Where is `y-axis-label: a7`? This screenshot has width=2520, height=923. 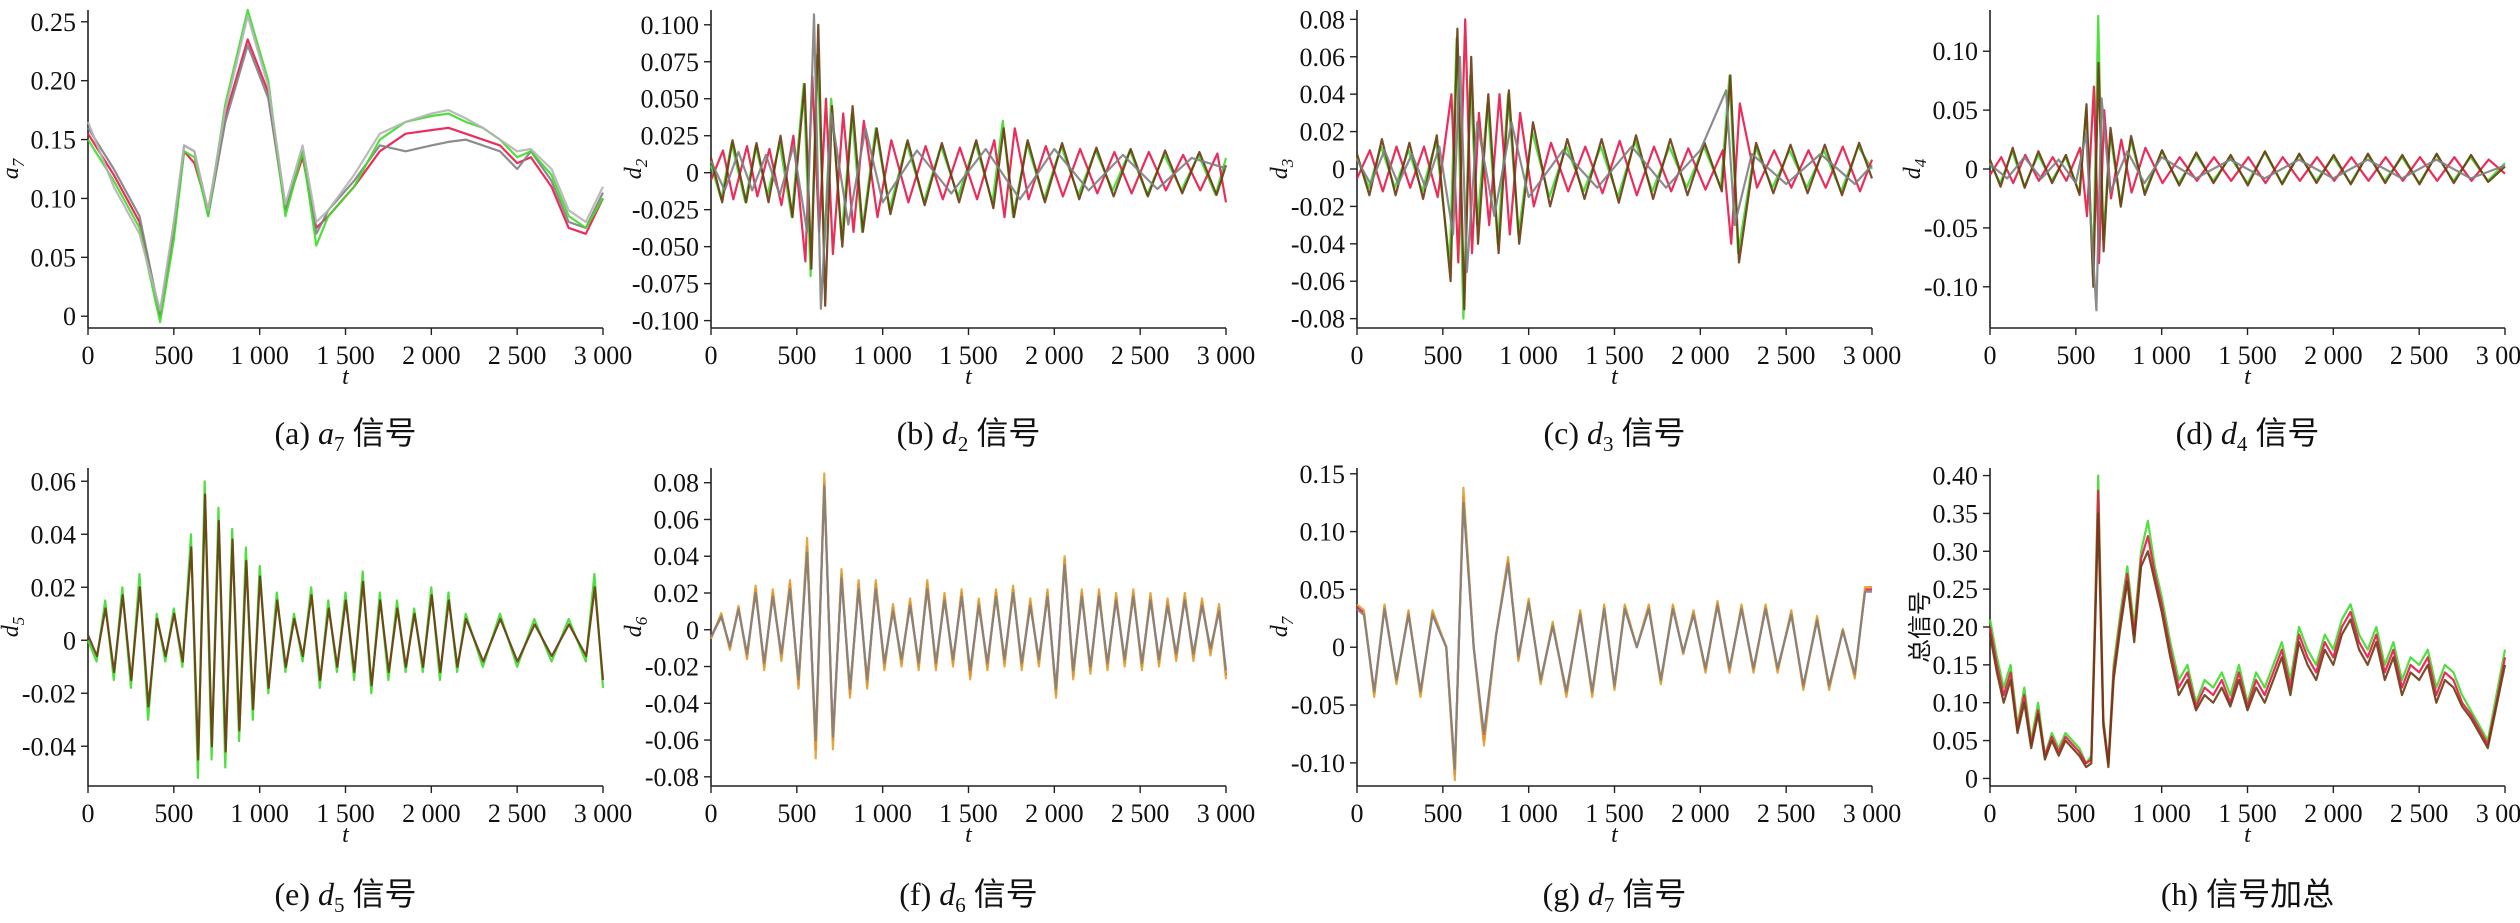
y-axis-label: a7 is located at coordinates (14, 168).